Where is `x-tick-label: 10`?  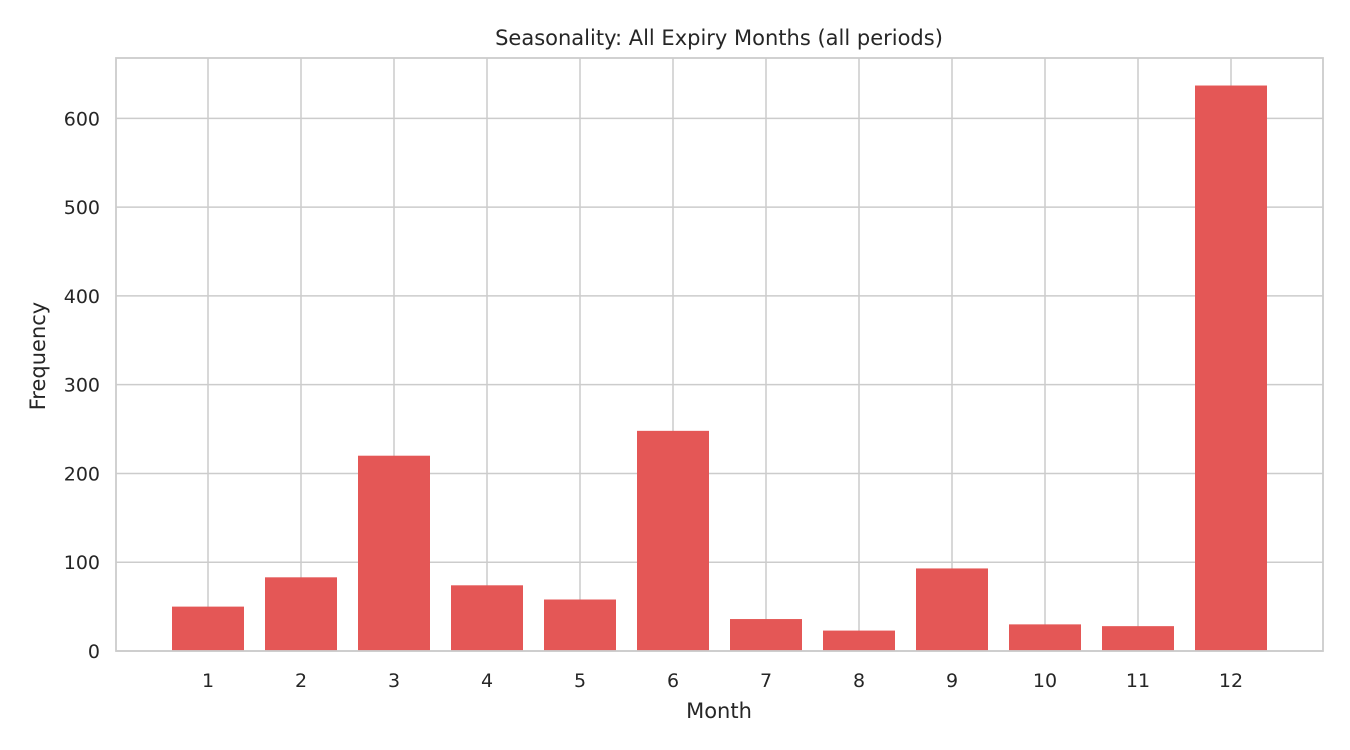
x-tick-label: 10 is located at coordinates (1045, 681).